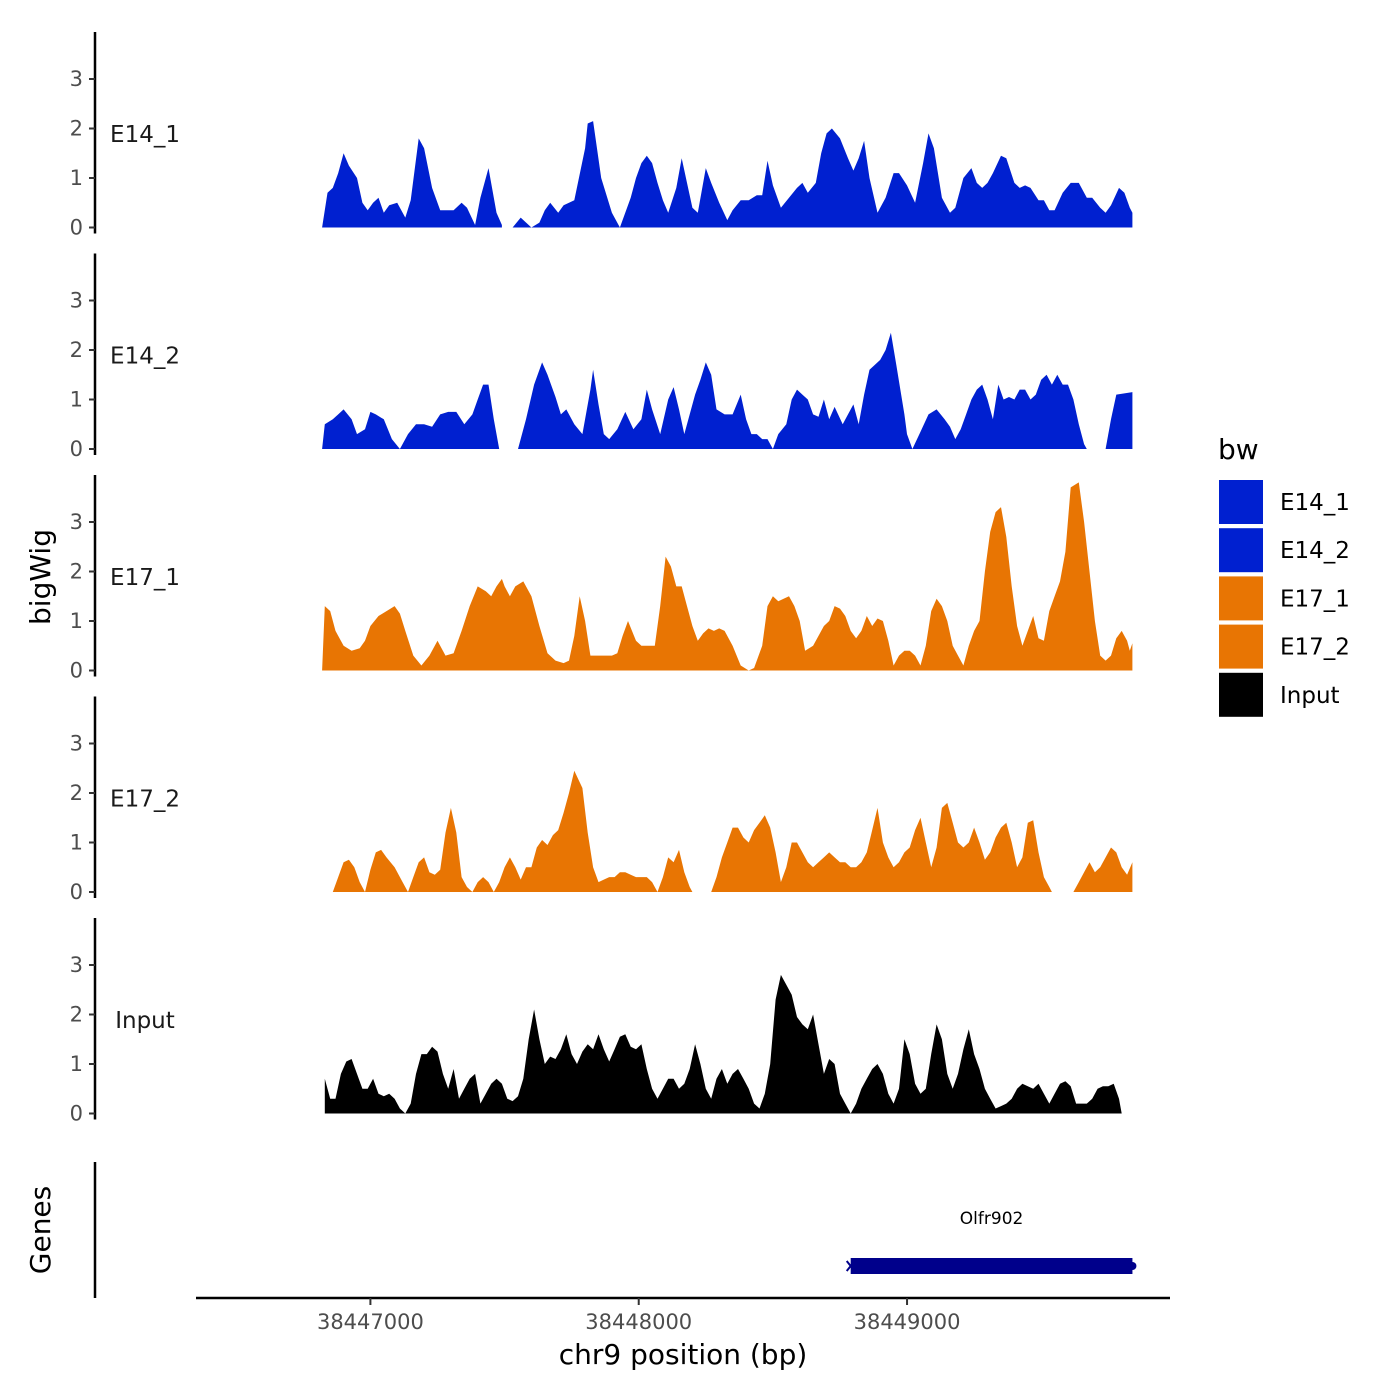 The height and width of the screenshot is (1400, 1400). Describe the element at coordinates (638, 1322) in the screenshot. I see `x-tick-label: 38448000` at that location.